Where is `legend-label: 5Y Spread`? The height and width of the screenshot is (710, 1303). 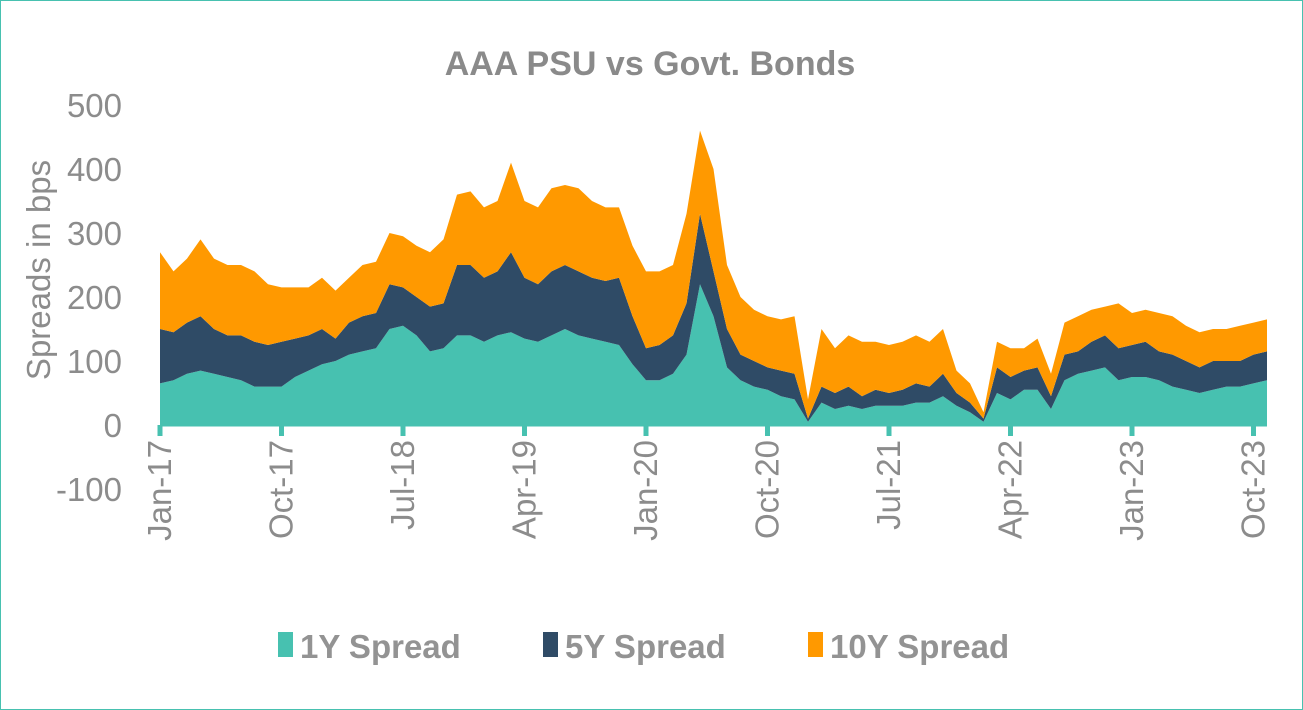
legend-label: 5Y Spread is located at coordinates (645, 646).